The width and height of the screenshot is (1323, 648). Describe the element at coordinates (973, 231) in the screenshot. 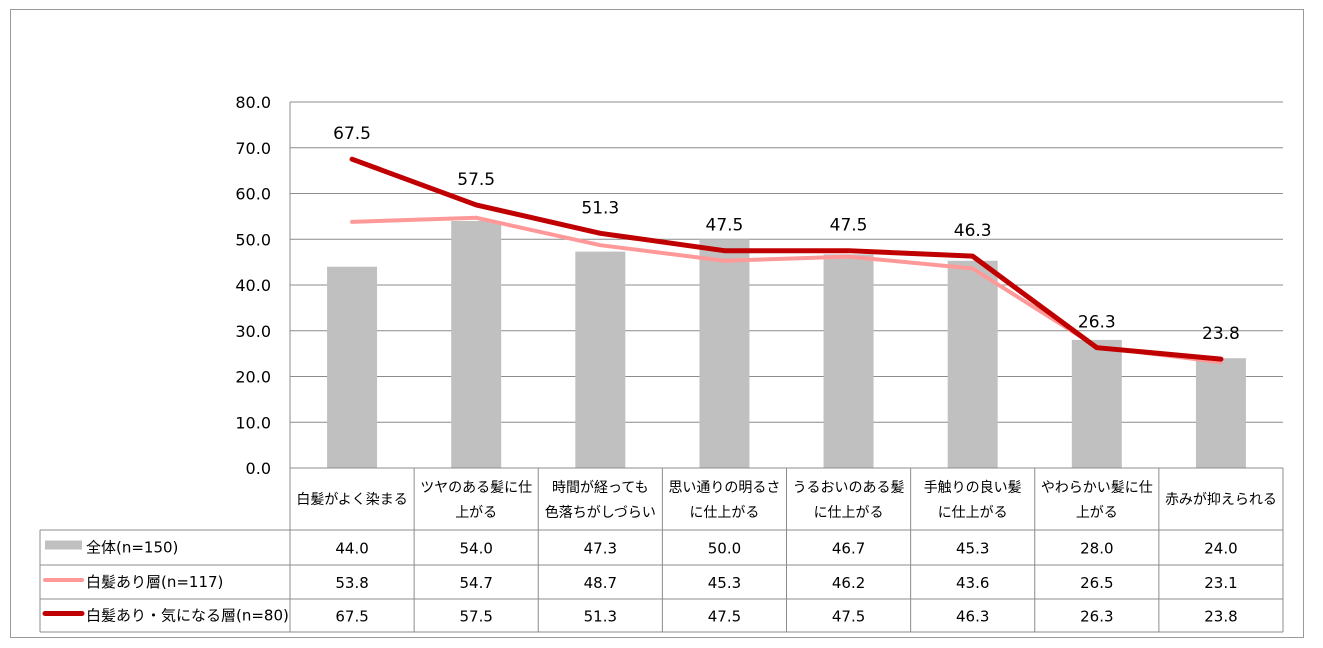

I see `data-label: 46.3` at that location.